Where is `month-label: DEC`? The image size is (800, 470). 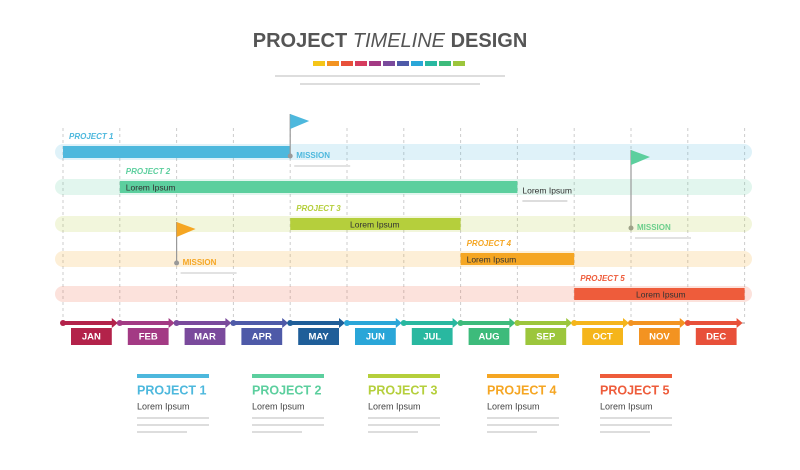
month-label: DEC is located at coordinates (716, 337).